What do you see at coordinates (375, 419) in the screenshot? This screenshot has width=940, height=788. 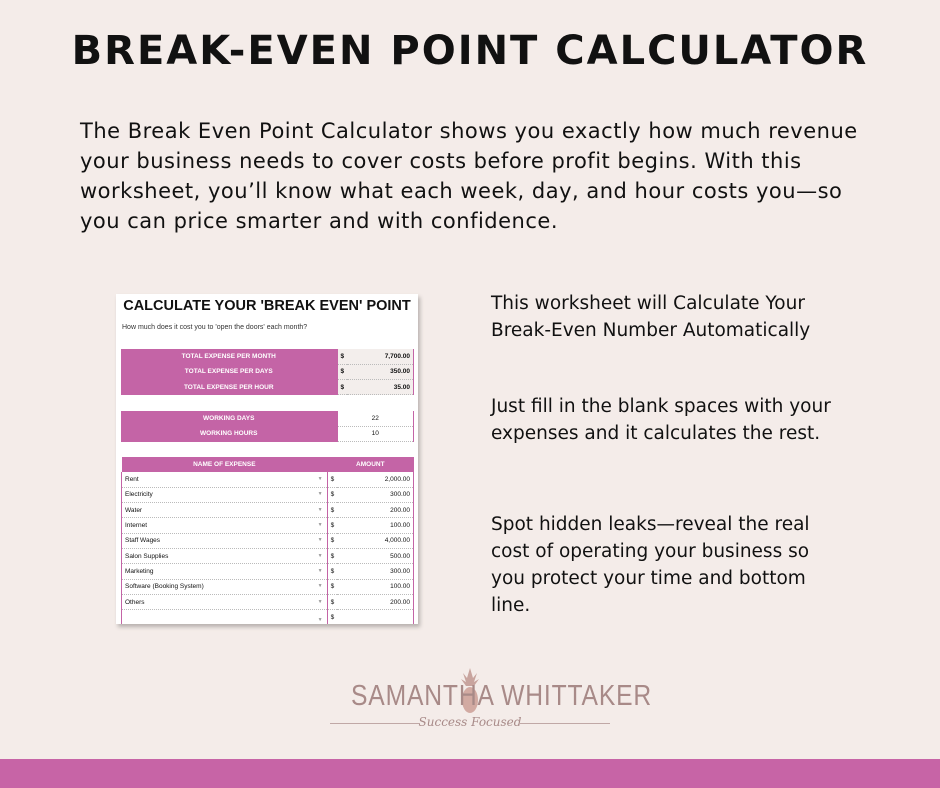 I see `working-value: 22` at bounding box center [375, 419].